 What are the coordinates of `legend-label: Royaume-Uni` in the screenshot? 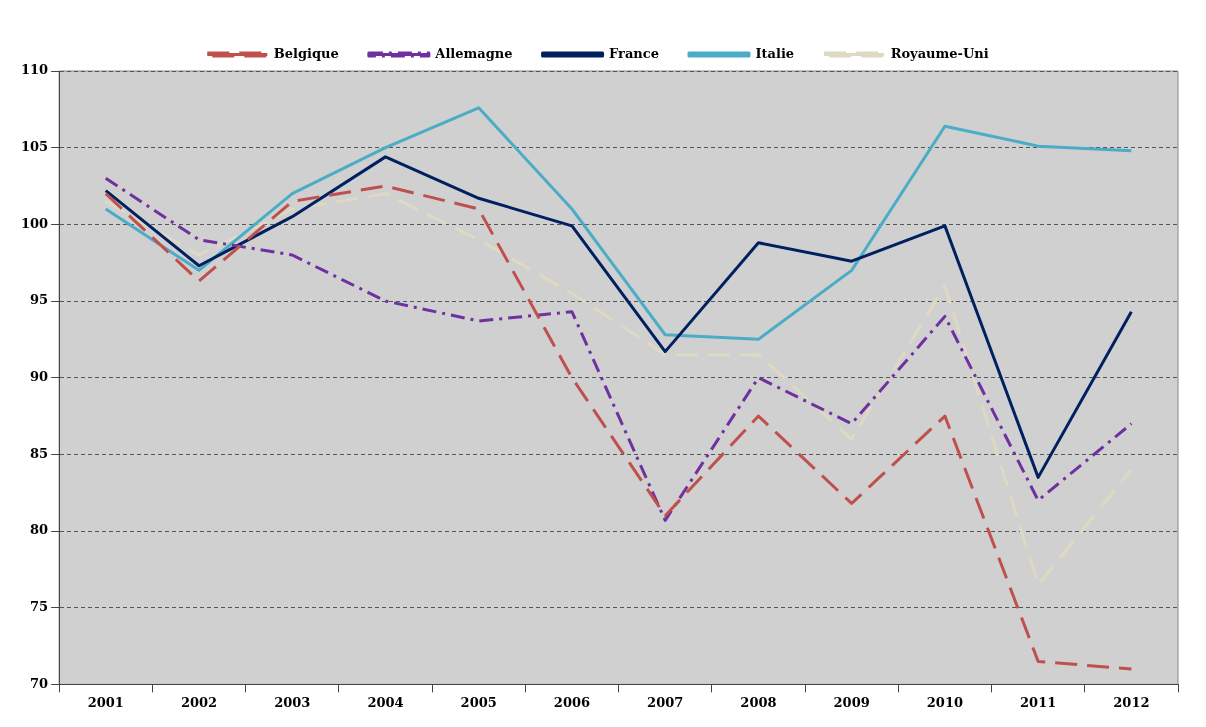 It's located at (939, 53).